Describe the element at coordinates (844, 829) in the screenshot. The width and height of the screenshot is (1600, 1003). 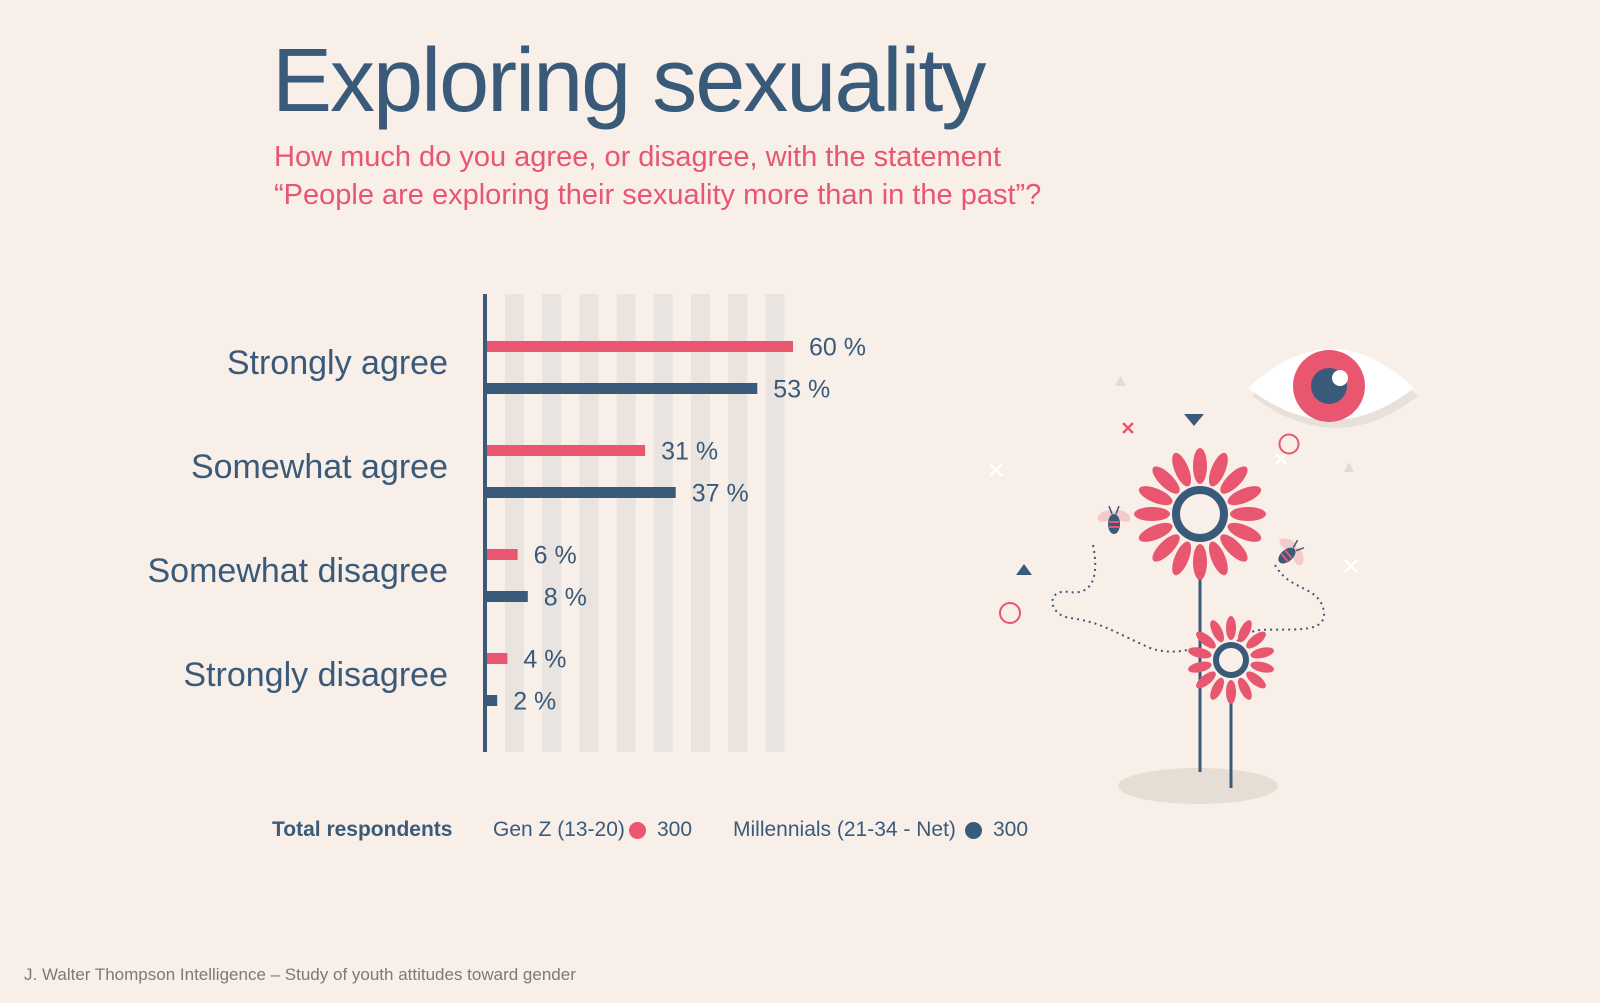
I see `legend-millennials-label: Millennials (21-34 - Net)` at that location.